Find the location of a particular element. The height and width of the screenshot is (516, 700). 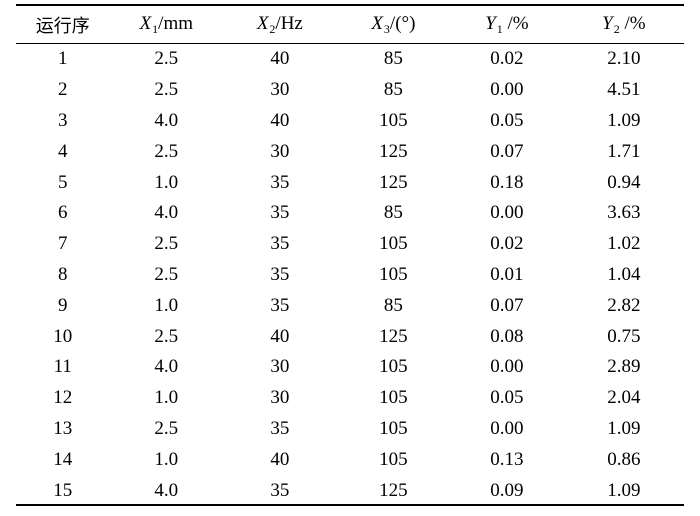

header-y2-unit: /% is located at coordinates (632, 23).